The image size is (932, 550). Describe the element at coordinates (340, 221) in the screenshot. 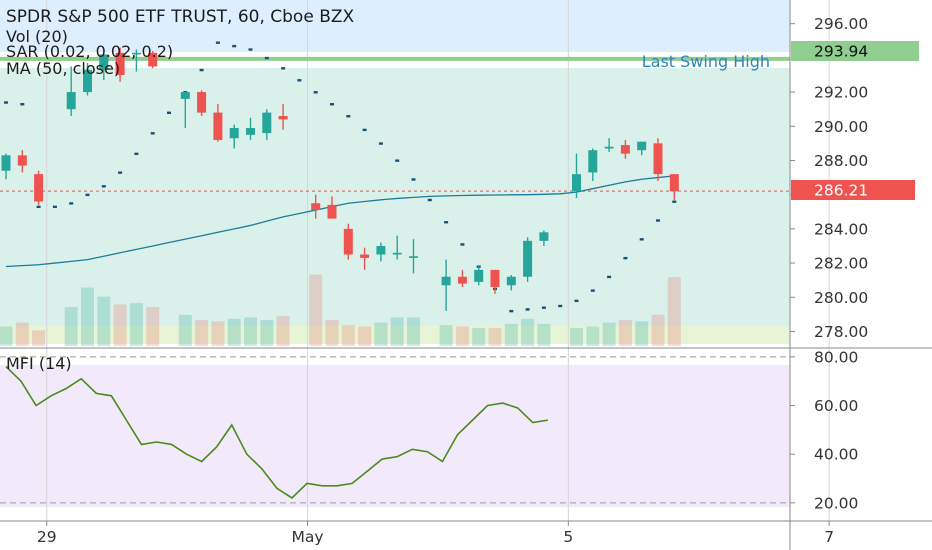

I see `ma-50-line` at that location.